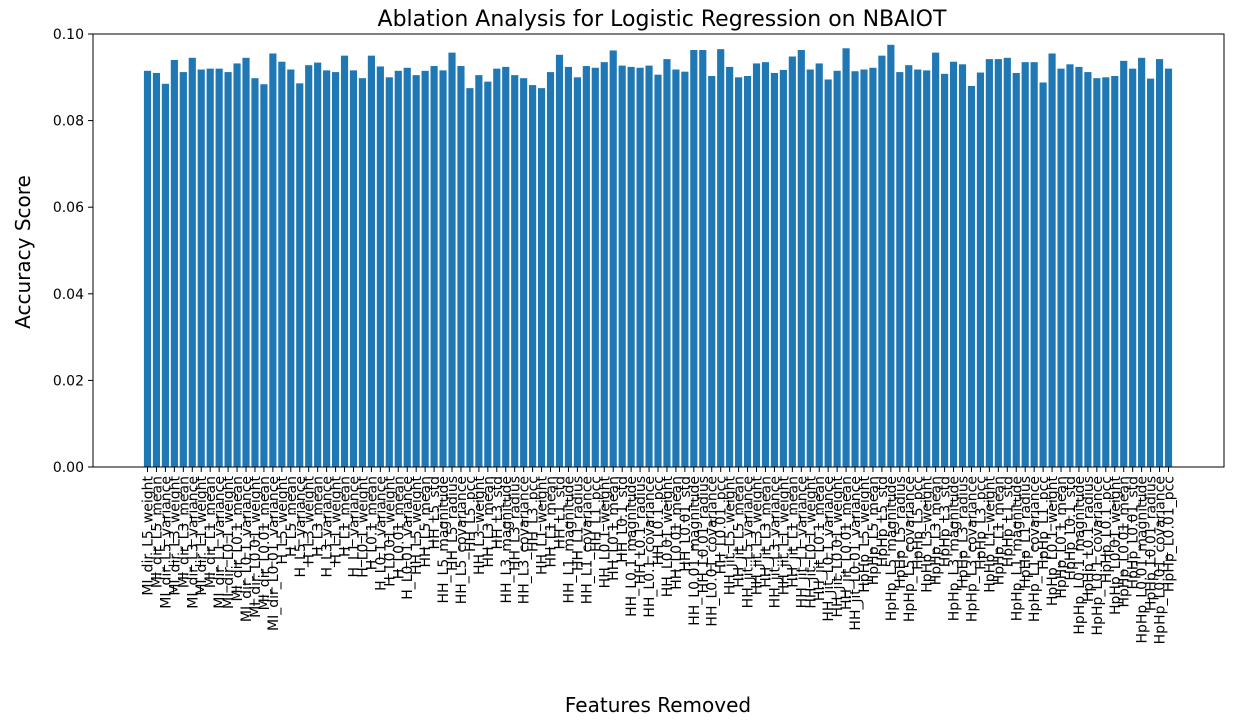 The height and width of the screenshot is (722, 1233). Describe the element at coordinates (721, 258) in the screenshot. I see `bar-HH_L0.01_pcc` at that location.